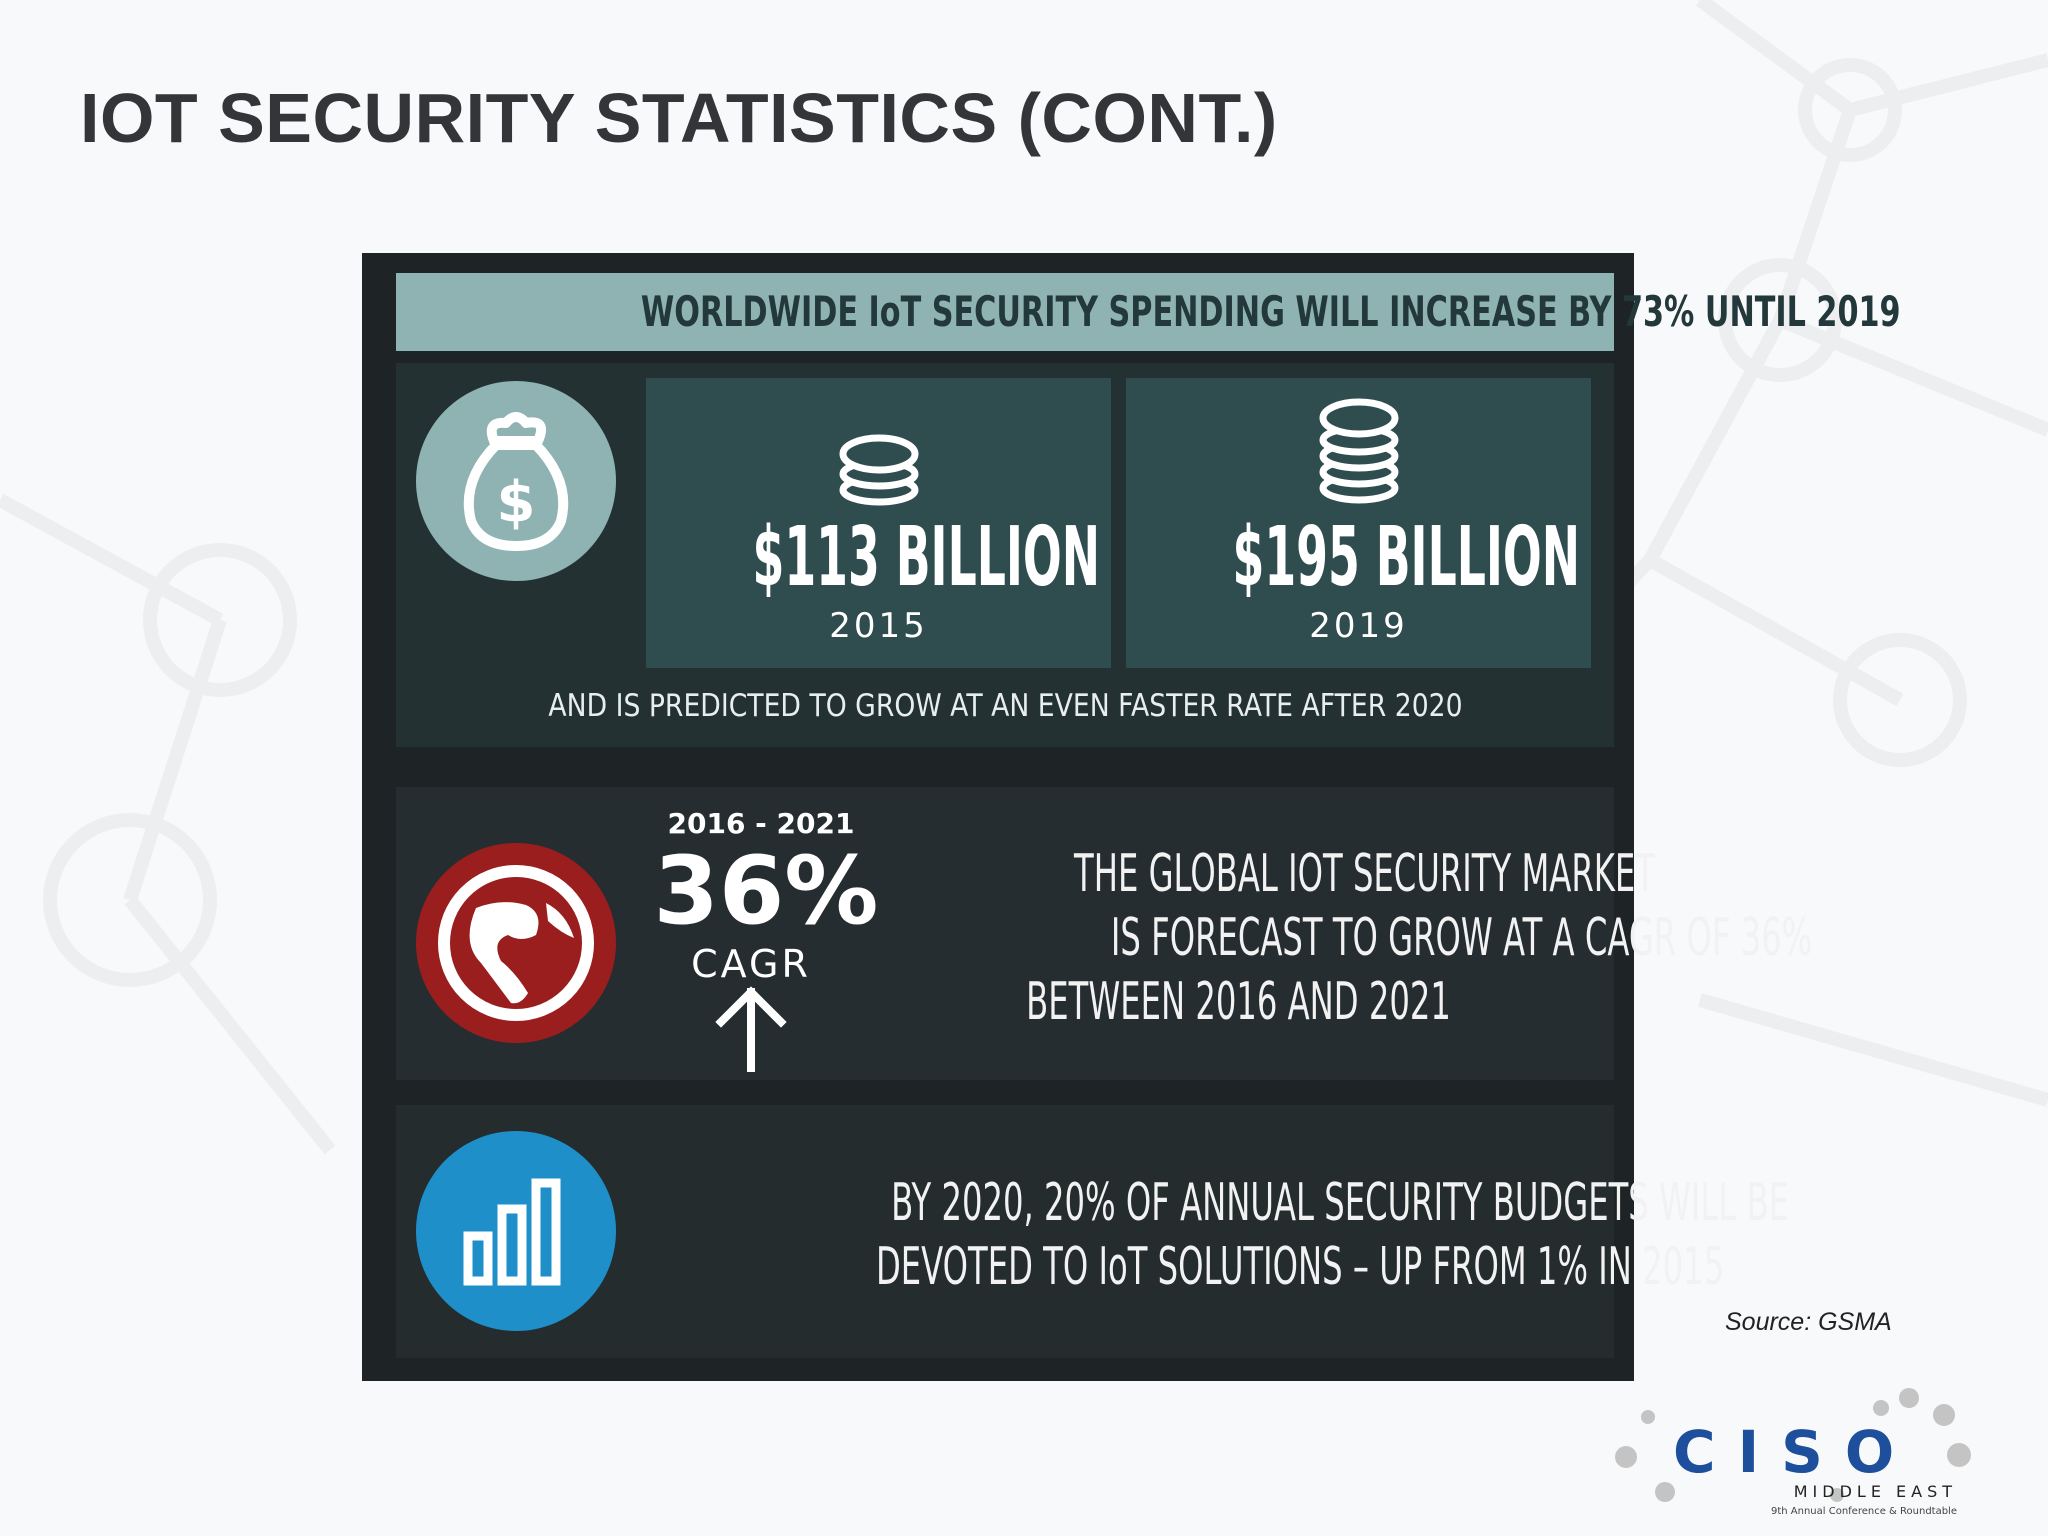  What do you see at coordinates (751, 964) in the screenshot?
I see `cagr-label: CAGR` at bounding box center [751, 964].